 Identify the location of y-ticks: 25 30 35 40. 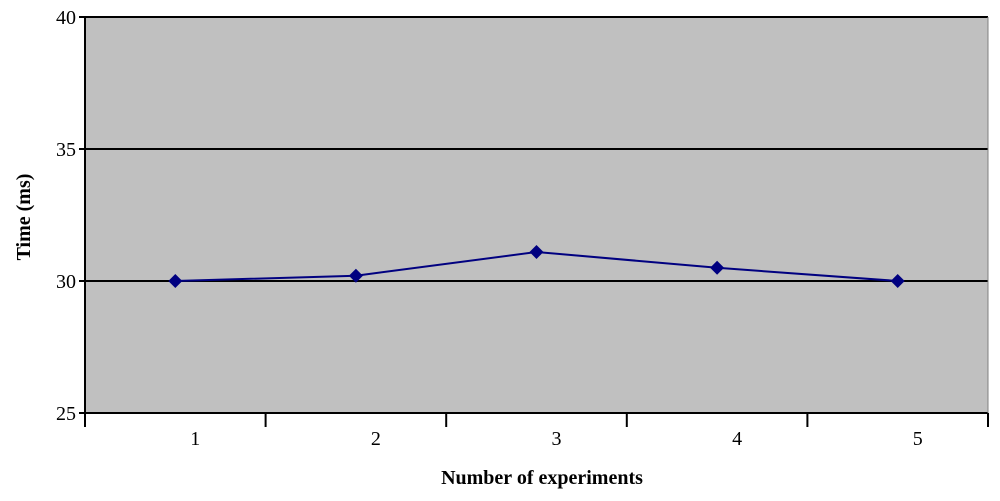
(70, 216).